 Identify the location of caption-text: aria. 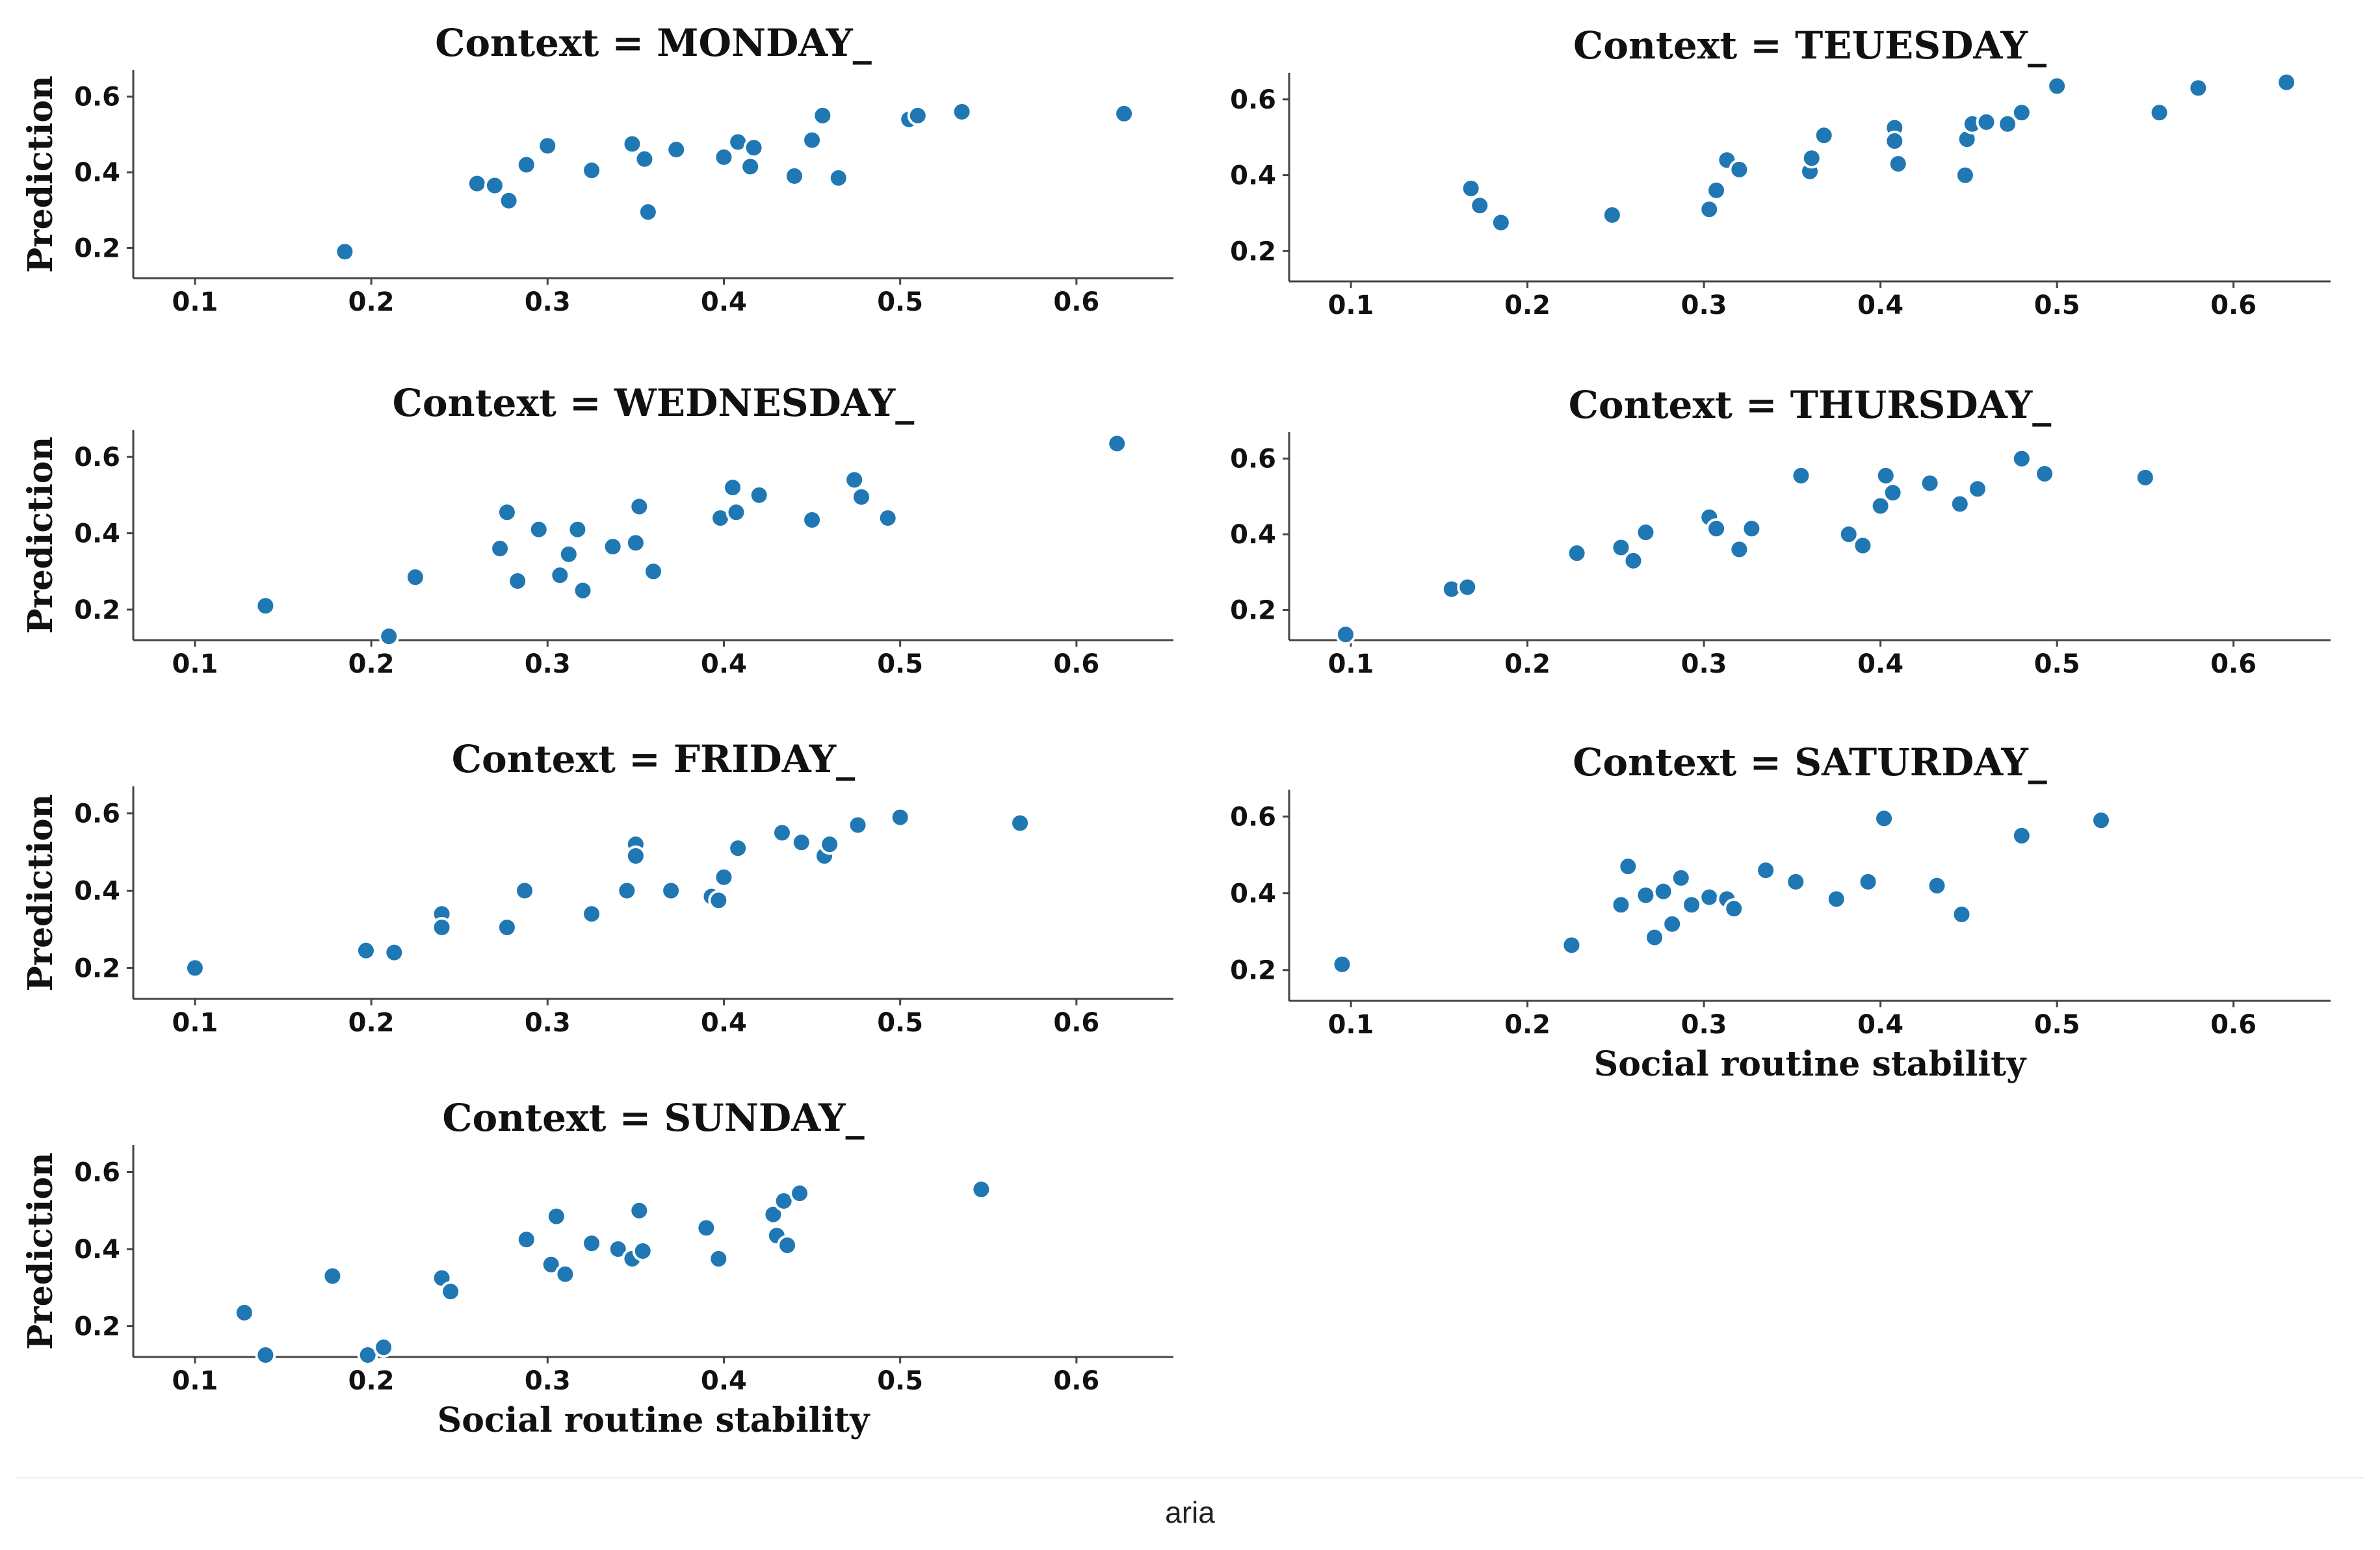
(1190, 1512).